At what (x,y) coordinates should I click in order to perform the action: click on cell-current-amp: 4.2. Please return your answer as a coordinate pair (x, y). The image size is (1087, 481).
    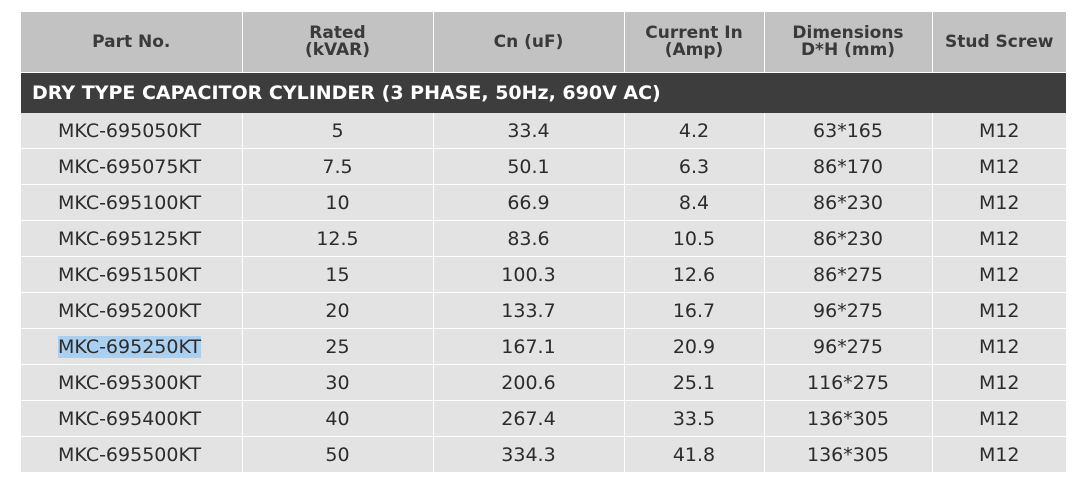
    Looking at the image, I should click on (694, 131).